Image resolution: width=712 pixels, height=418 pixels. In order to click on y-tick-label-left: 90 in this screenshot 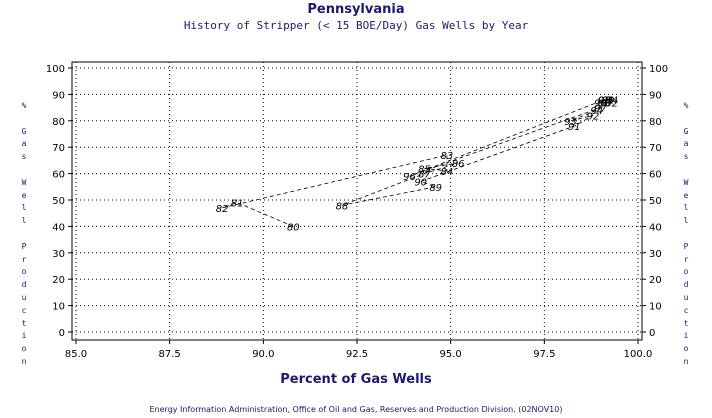, I will do `click(58, 95)`.